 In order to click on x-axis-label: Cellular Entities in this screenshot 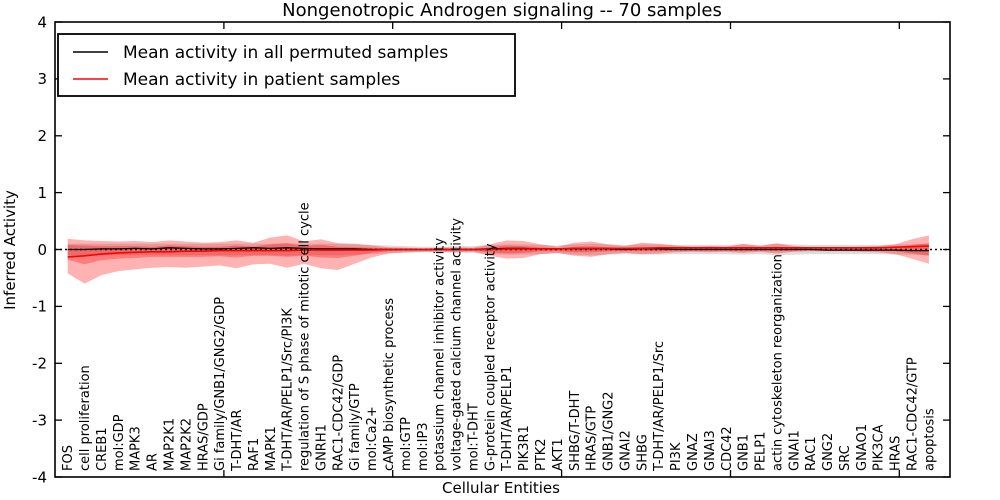, I will do `click(501, 488)`.